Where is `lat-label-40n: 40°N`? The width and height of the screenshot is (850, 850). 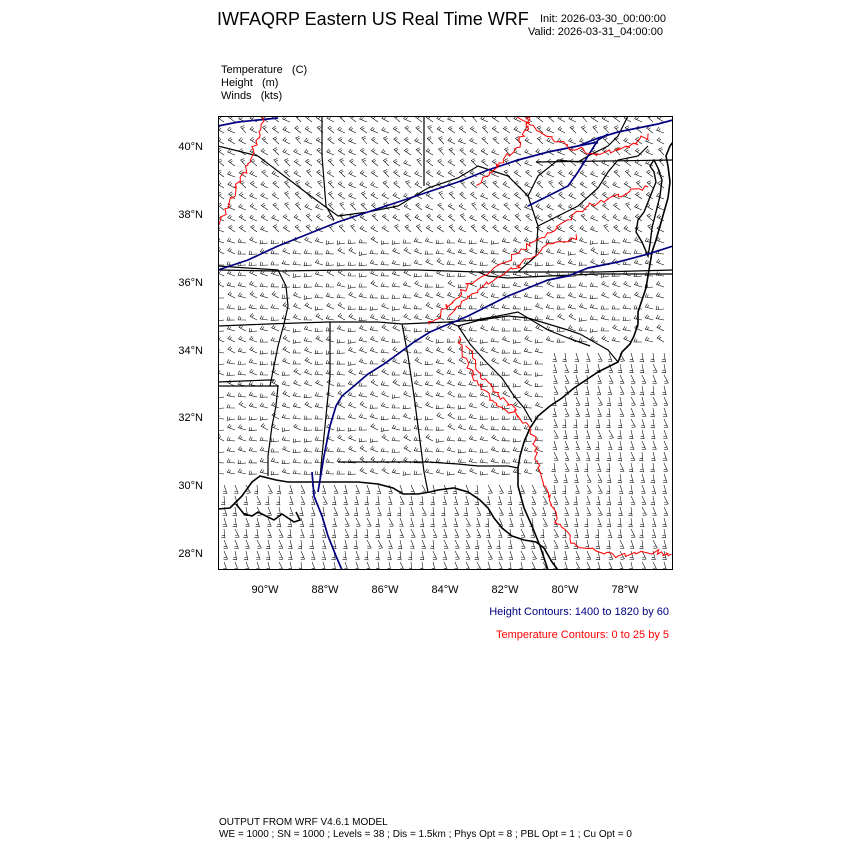 lat-label-40n: 40°N is located at coordinates (190, 147).